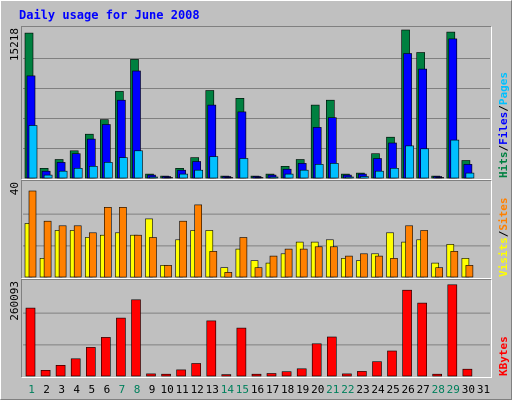  I want to click on x-tick-label: 23, so click(362, 389).